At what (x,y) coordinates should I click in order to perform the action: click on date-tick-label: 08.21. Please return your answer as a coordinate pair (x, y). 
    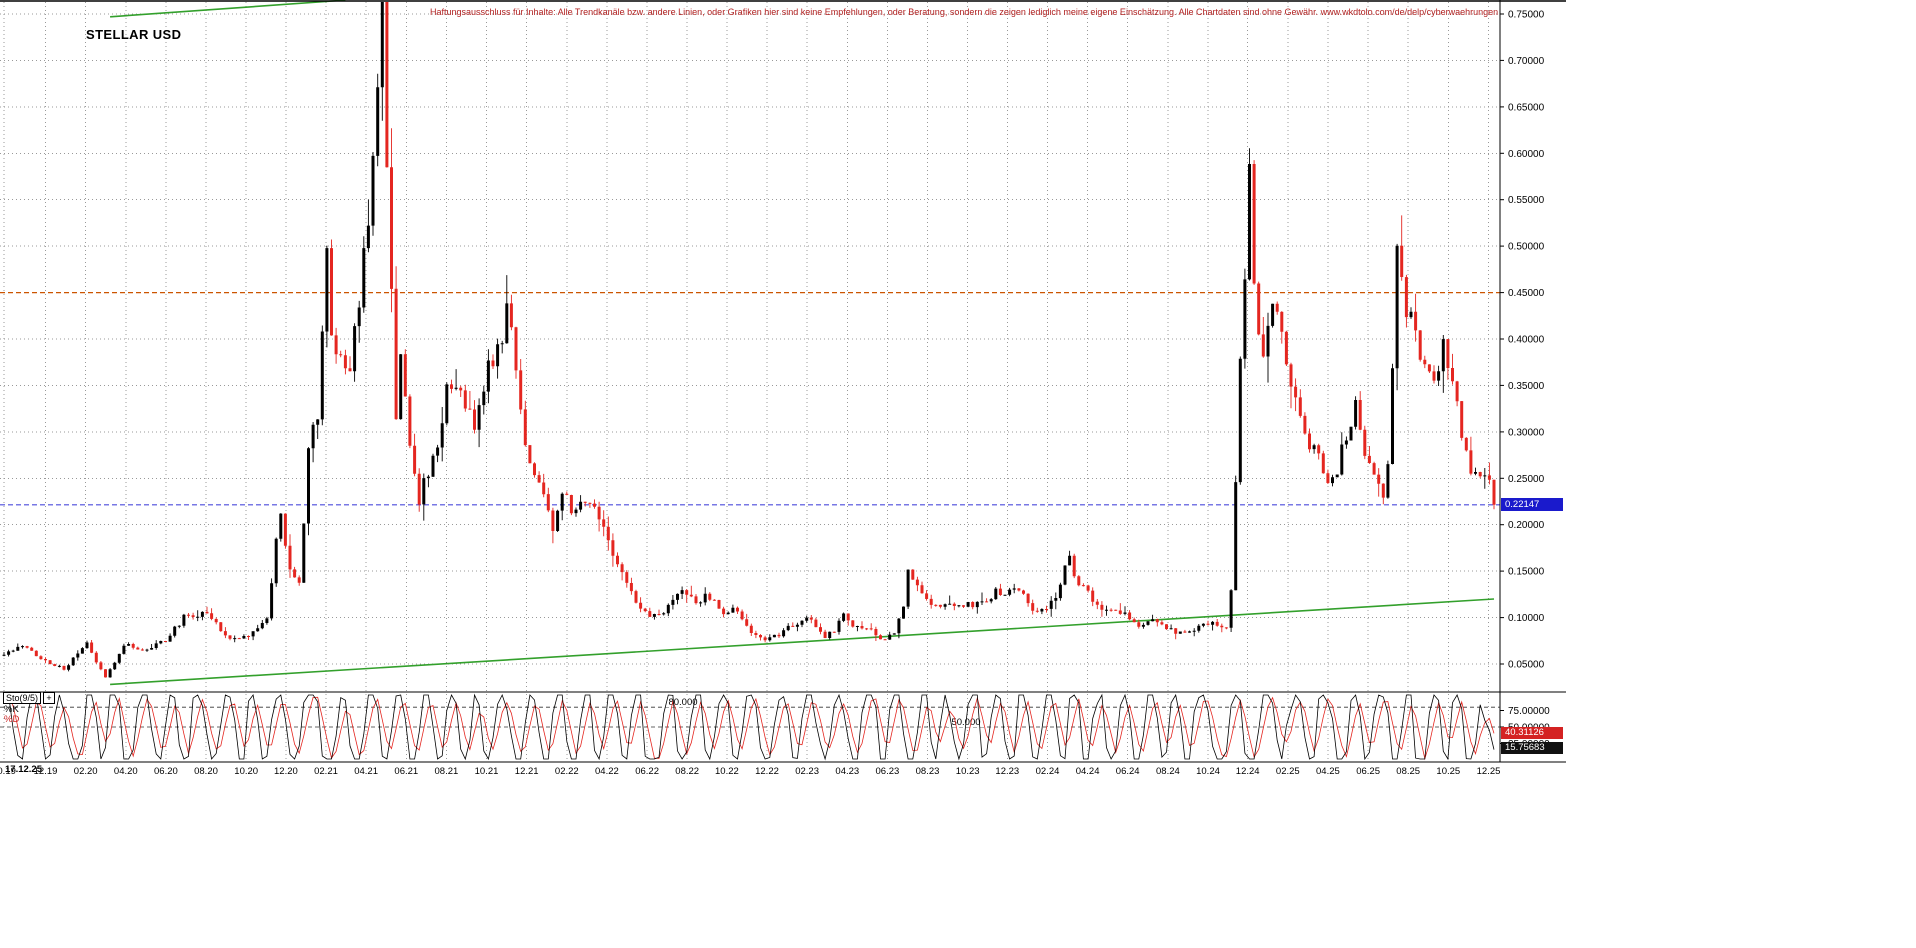
    Looking at the image, I should click on (447, 771).